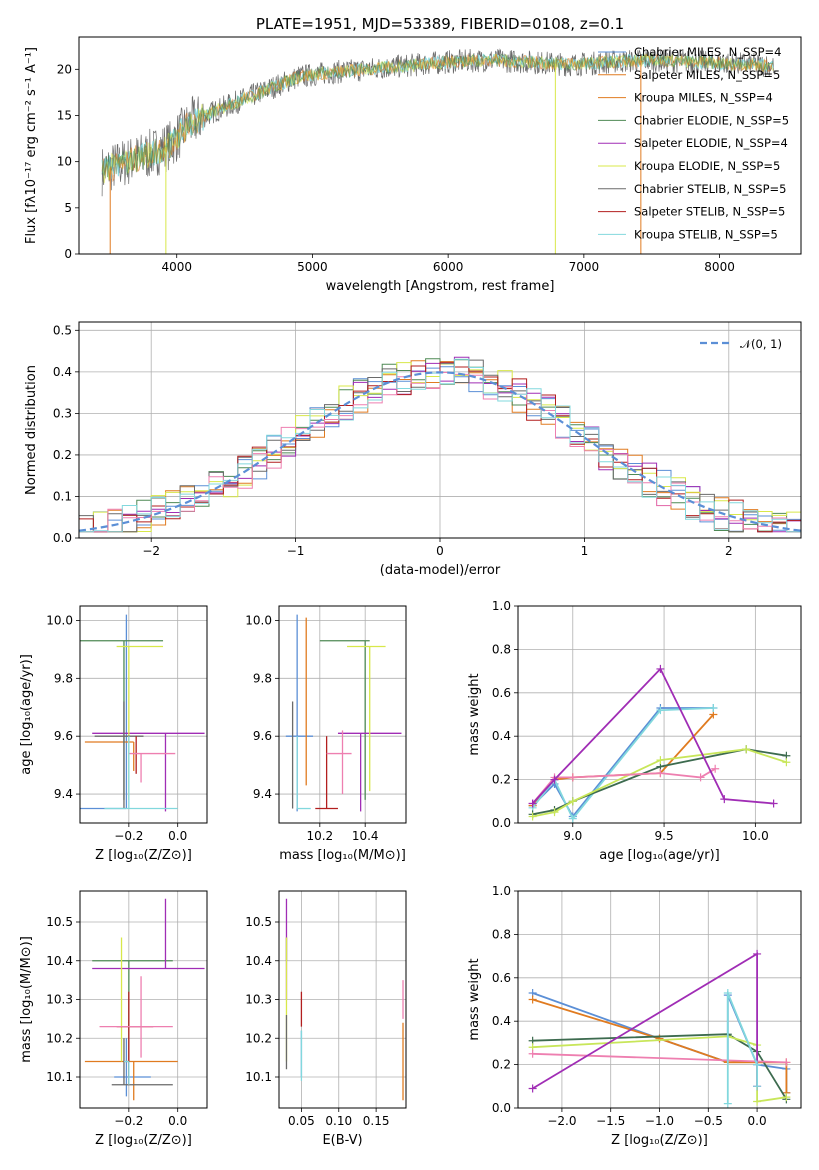 The image size is (819, 1170). I want to click on legend-label: Kroupa ELODIE, N_SSP=5, so click(707, 166).